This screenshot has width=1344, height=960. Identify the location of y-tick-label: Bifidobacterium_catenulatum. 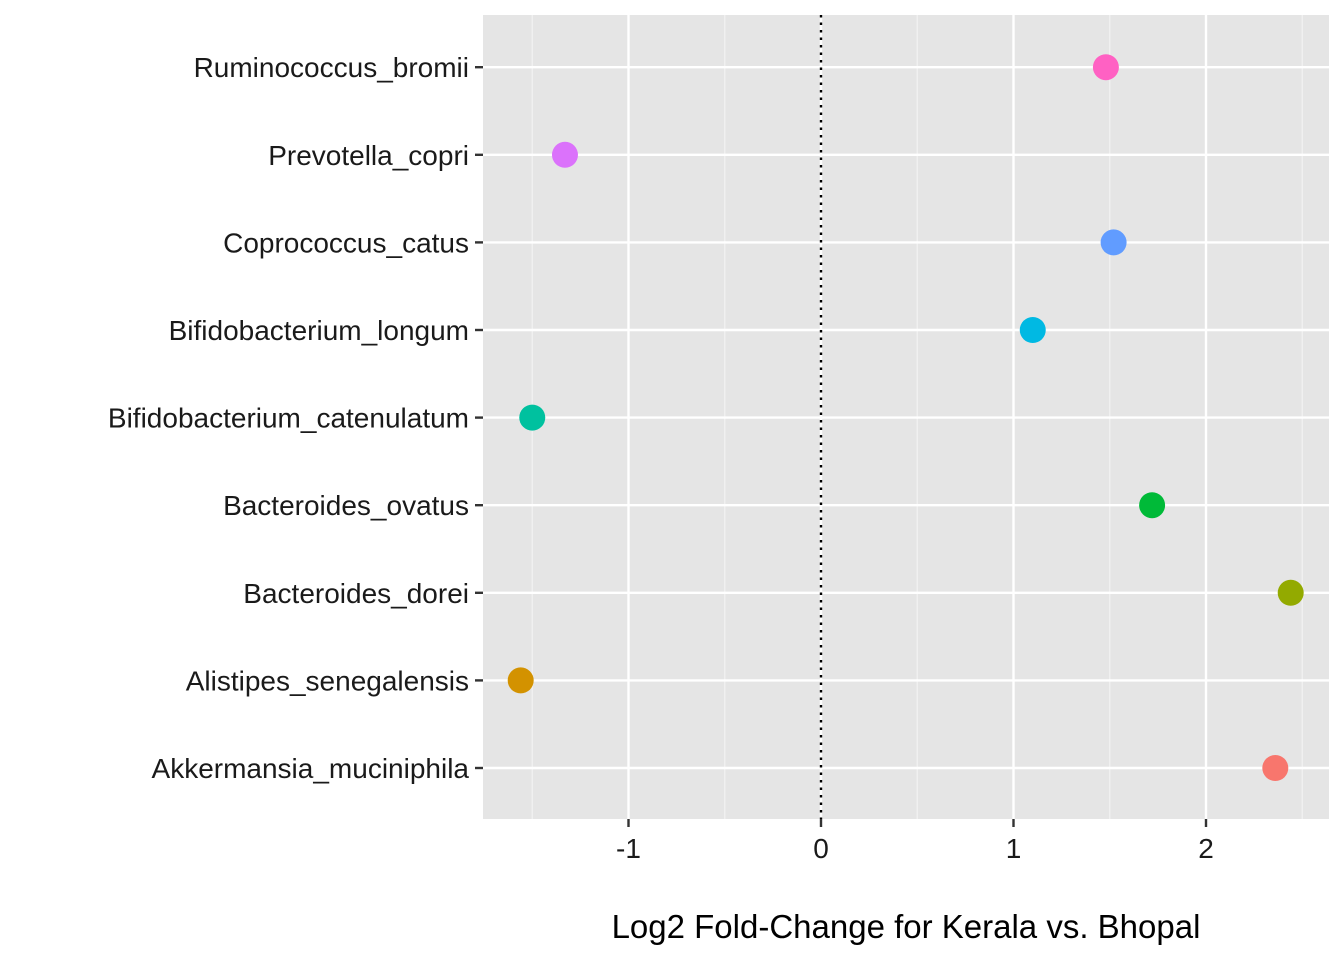
(288, 418).